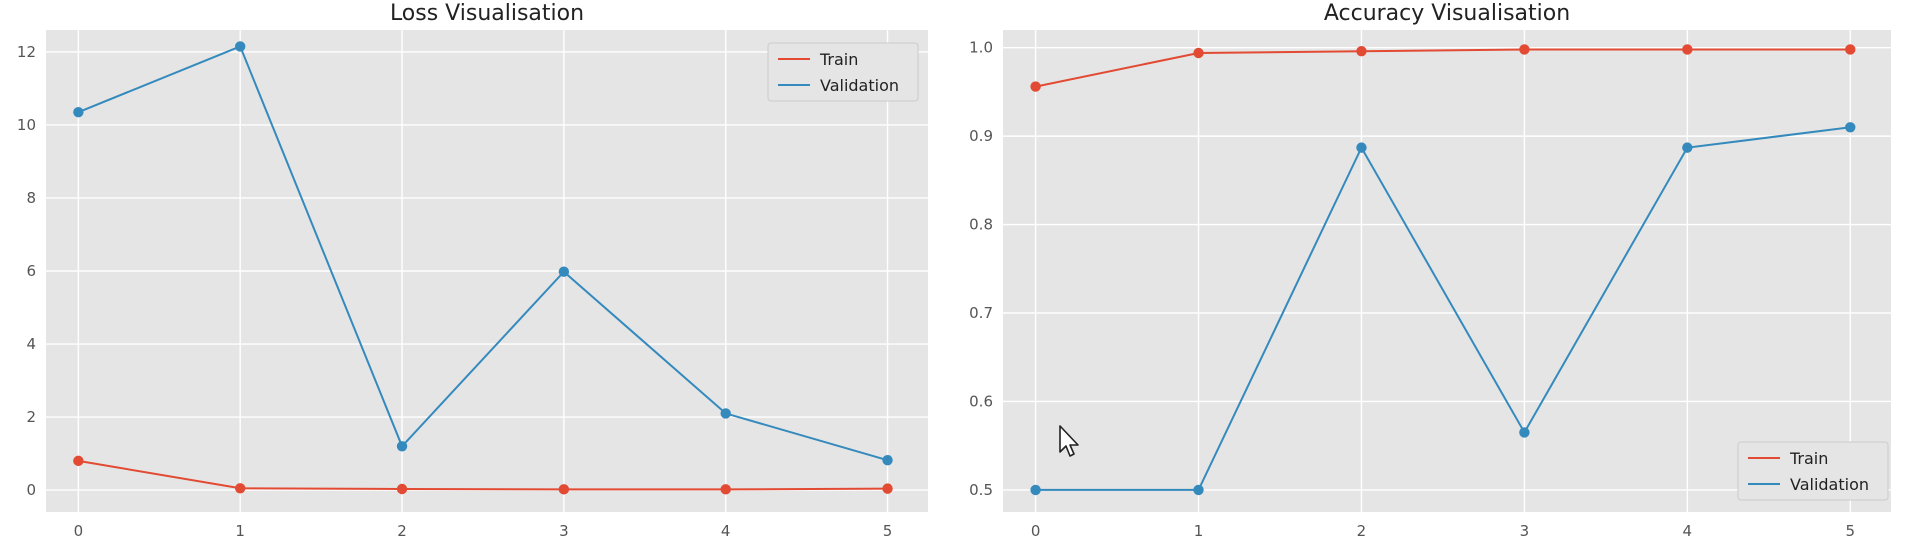  What do you see at coordinates (981, 401) in the screenshot?
I see `y-tick-label: 0.6` at bounding box center [981, 401].